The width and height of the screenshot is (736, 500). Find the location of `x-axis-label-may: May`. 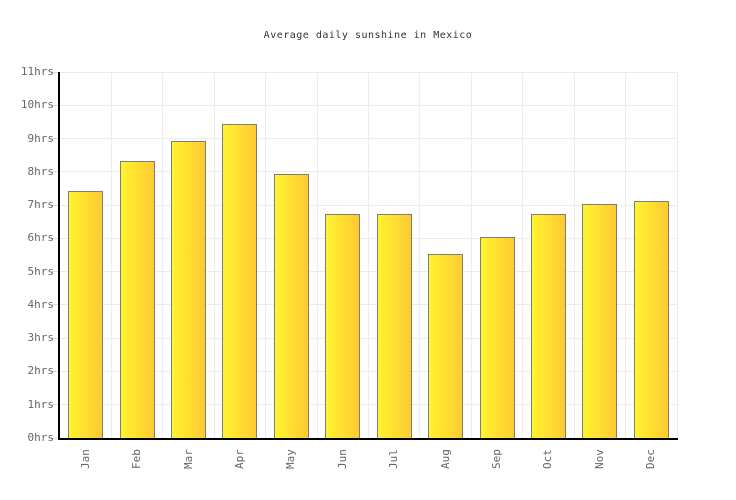

x-axis-label-may: May is located at coordinates (291, 459).